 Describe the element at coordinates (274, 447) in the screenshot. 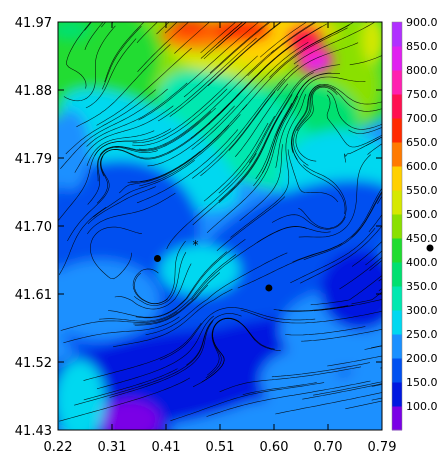

I see `x-tick-label: 0.60` at that location.